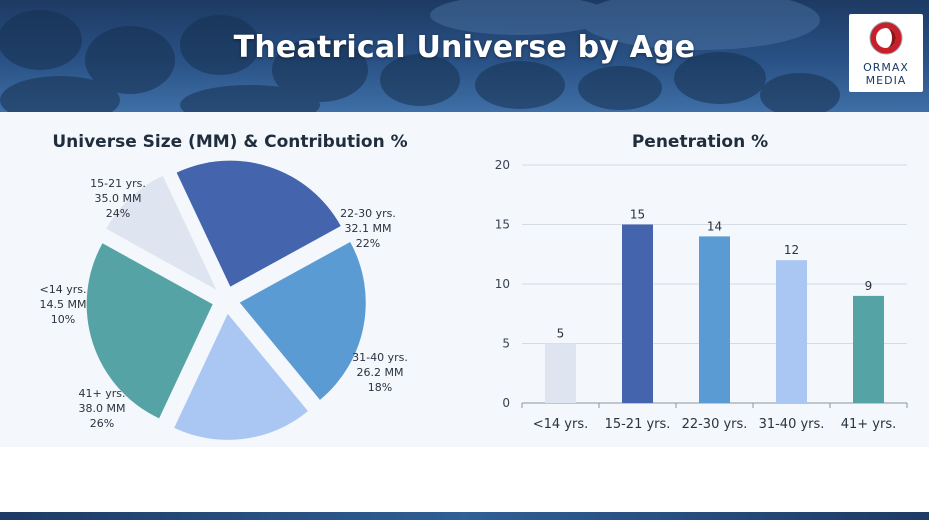  Describe the element at coordinates (368, 213) in the screenshot. I see `pie-label-22-30-name: 22-30 yrs.` at that location.